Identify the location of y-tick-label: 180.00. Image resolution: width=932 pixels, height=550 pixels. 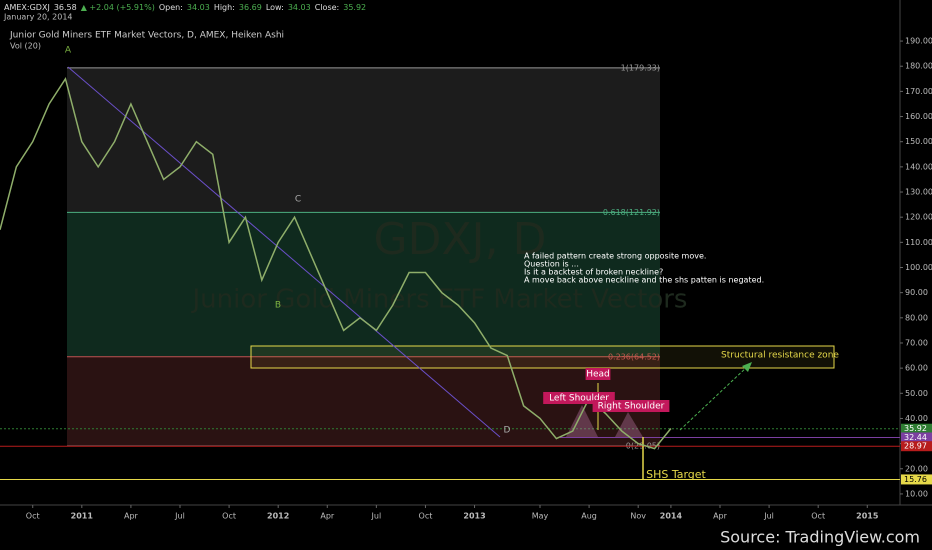
(918, 66).